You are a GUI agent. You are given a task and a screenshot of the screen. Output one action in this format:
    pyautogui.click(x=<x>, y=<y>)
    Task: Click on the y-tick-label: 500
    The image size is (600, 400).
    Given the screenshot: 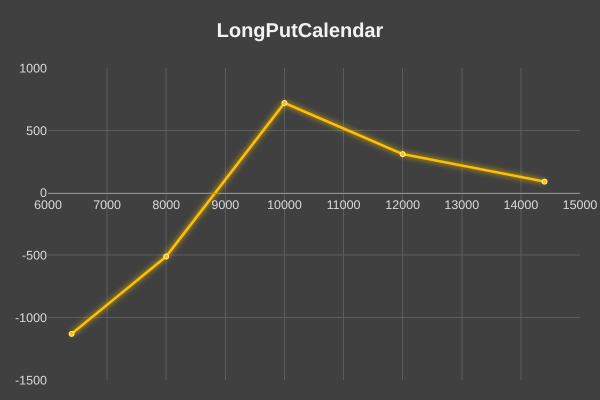 What is the action you would take?
    pyautogui.click(x=37, y=131)
    